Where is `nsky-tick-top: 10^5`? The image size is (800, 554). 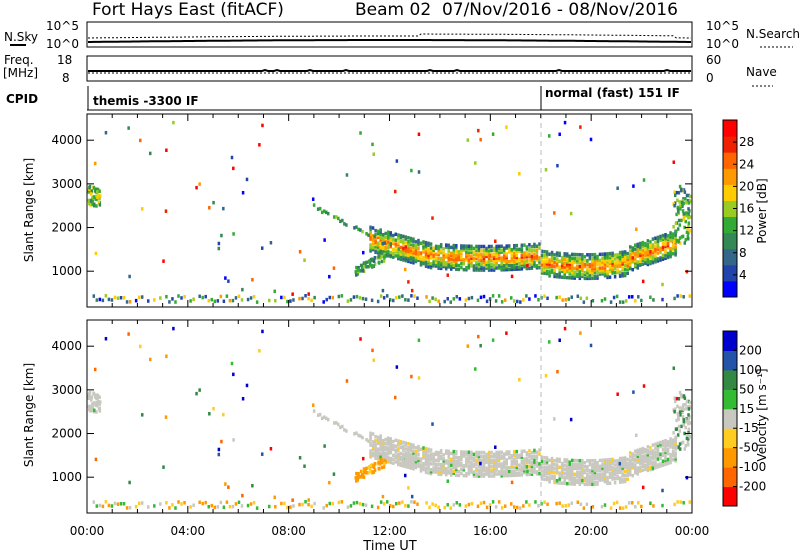 nsky-tick-top: 10^5 is located at coordinates (62, 26).